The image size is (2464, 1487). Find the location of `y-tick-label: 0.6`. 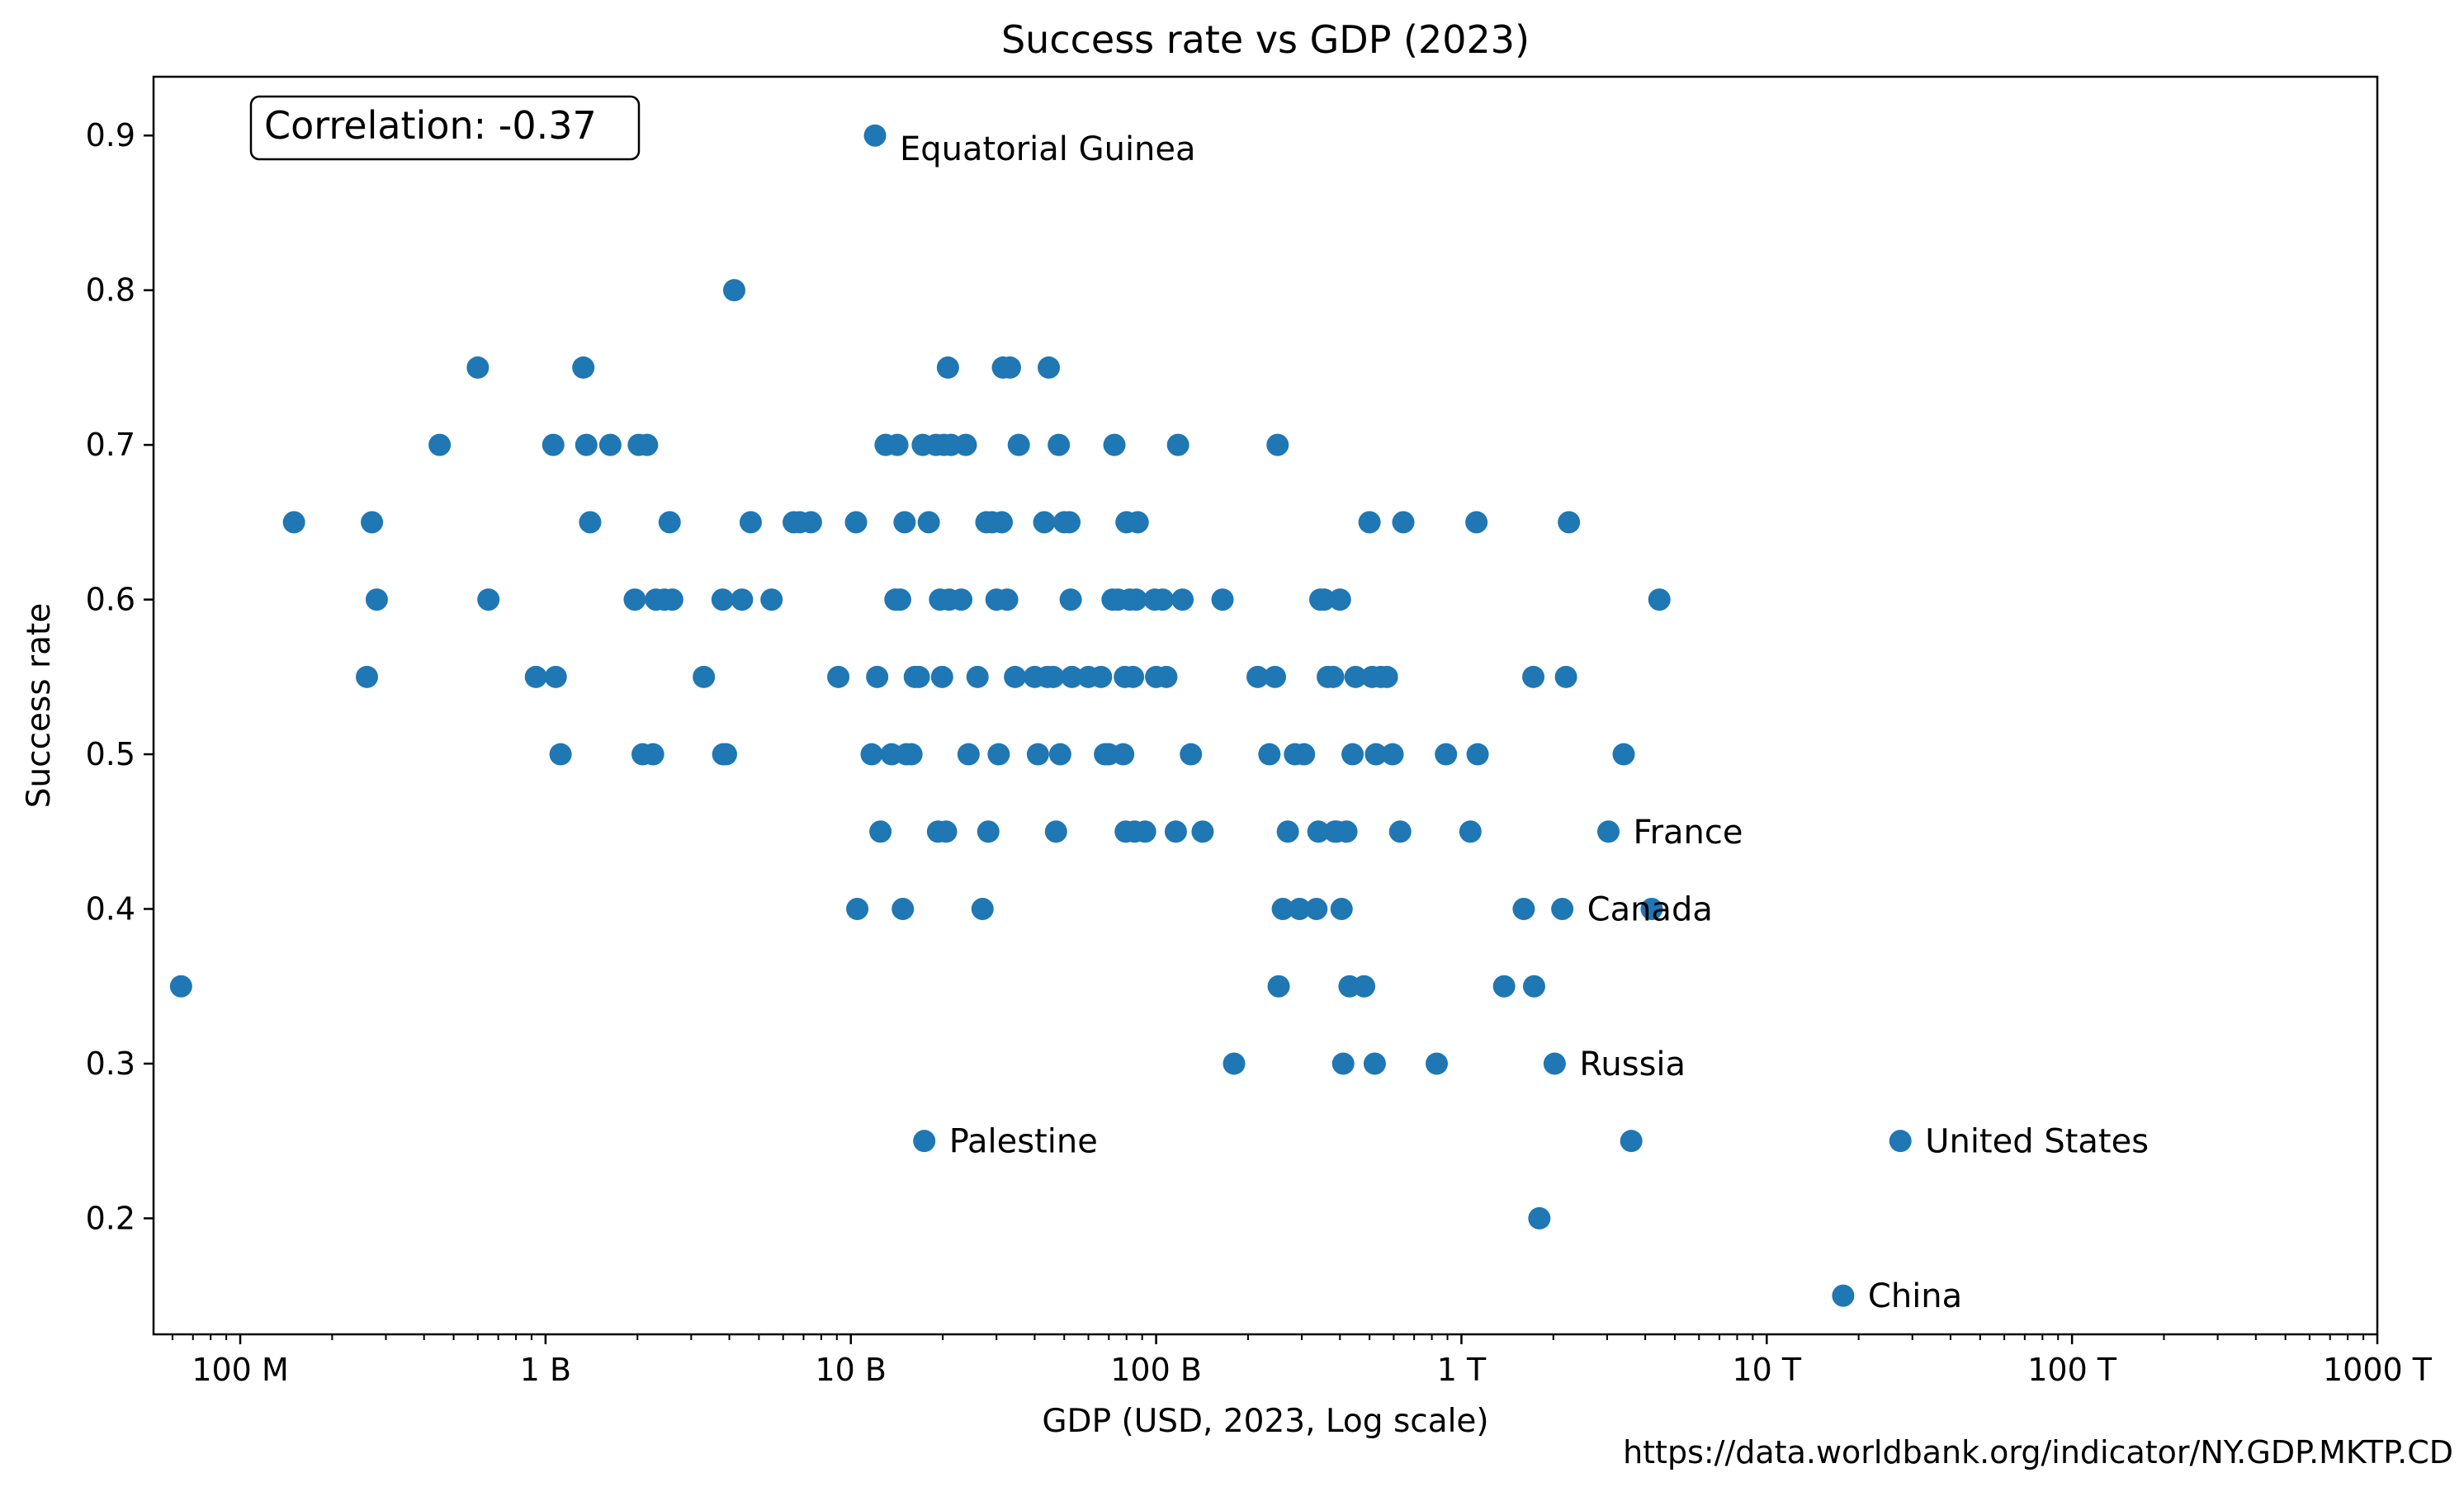

y-tick-label: 0.6 is located at coordinates (111, 600).